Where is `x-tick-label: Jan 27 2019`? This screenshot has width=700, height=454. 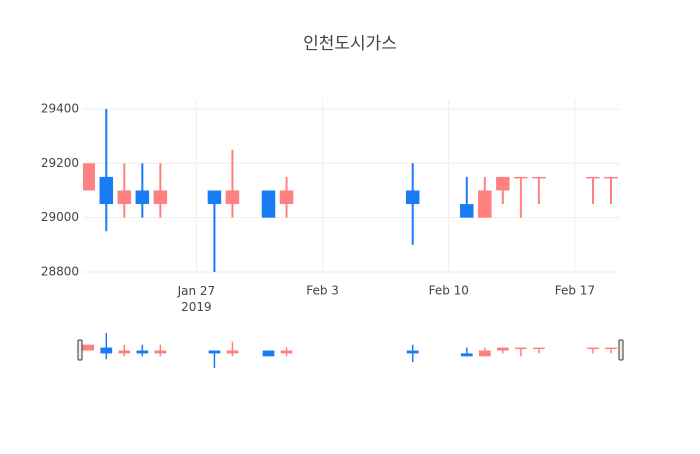
x-tick-label: Jan 27 2019 is located at coordinates (196, 299).